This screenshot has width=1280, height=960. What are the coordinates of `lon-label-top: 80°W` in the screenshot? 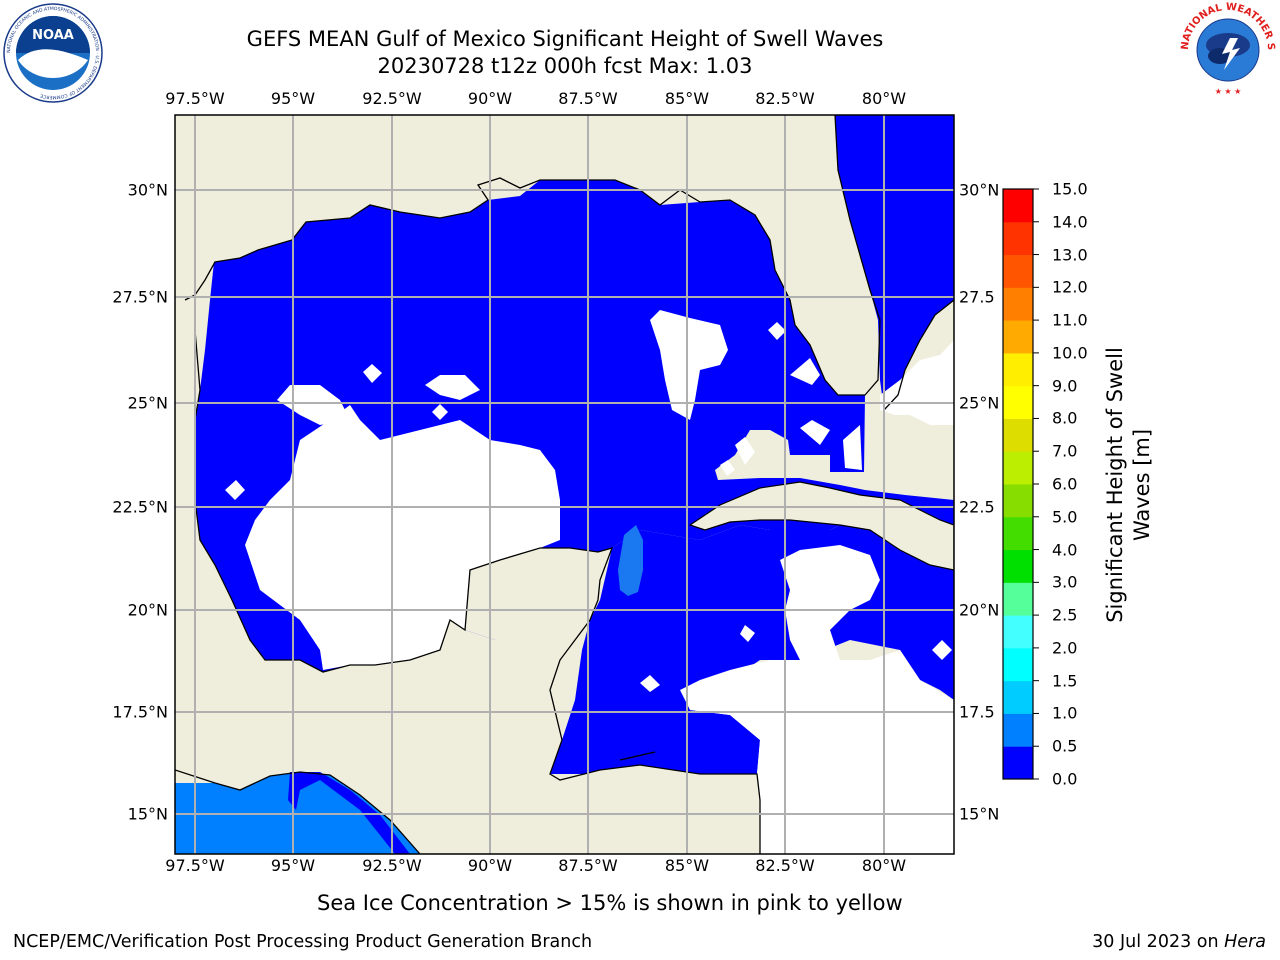 It's located at (884, 98).